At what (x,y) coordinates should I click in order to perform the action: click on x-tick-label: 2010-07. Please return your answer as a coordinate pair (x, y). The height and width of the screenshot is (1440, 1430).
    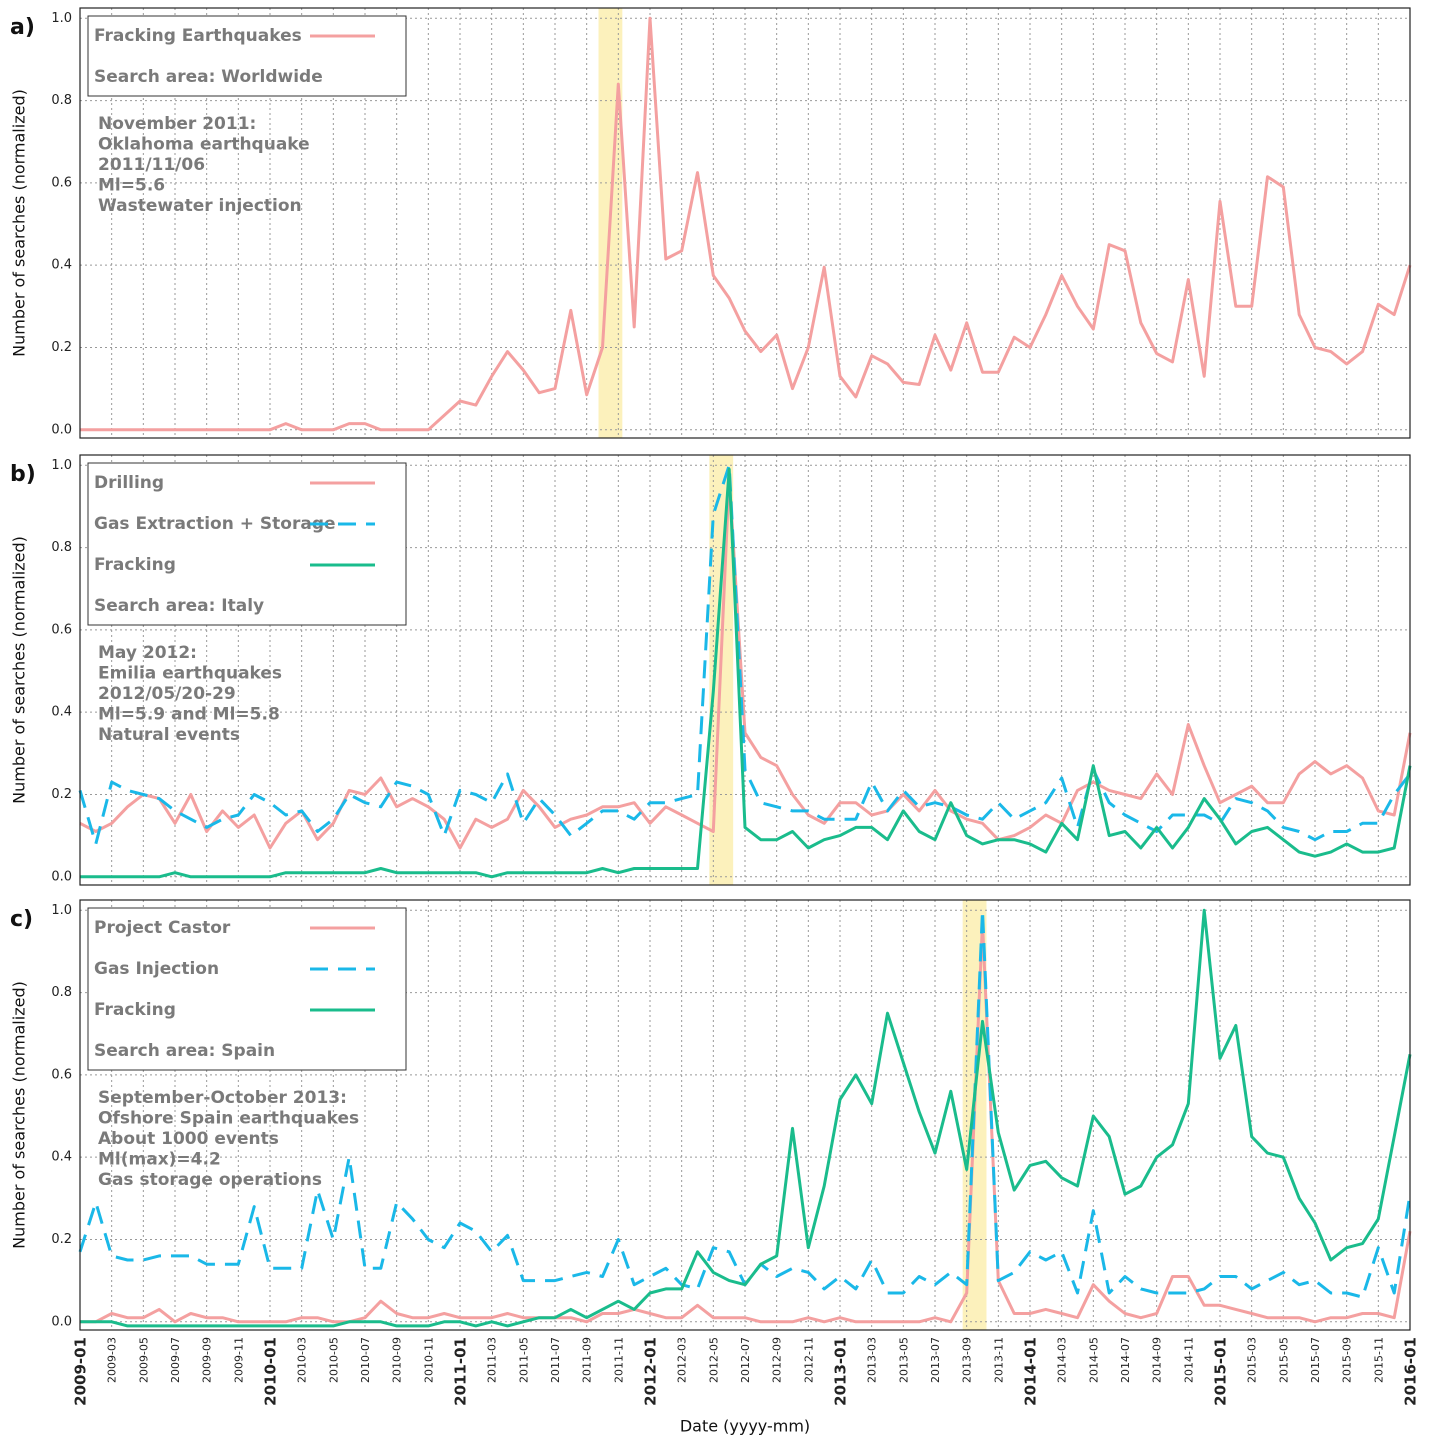
    Looking at the image, I should click on (365, 1360).